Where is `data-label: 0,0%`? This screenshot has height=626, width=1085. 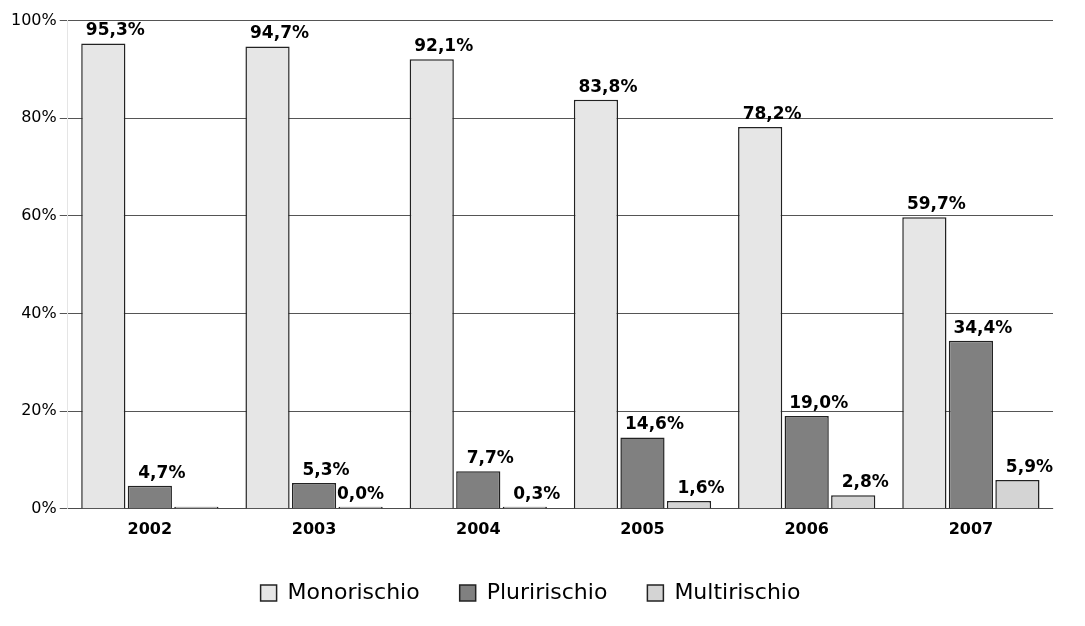
data-label: 0,0% is located at coordinates (361, 492).